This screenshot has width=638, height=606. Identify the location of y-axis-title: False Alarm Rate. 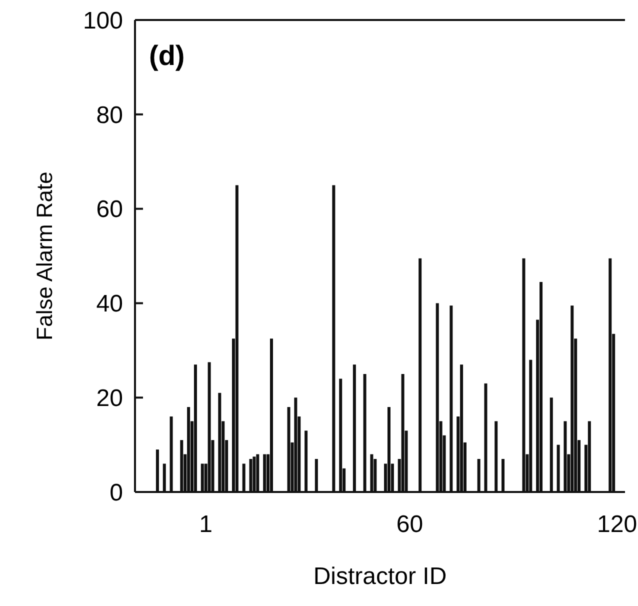
(44, 256).